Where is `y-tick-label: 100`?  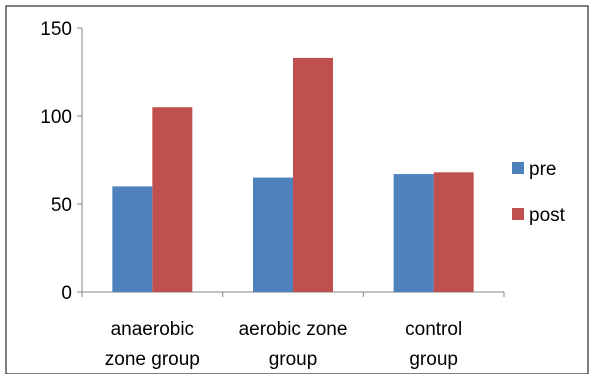
y-tick-label: 100 is located at coordinates (56, 117).